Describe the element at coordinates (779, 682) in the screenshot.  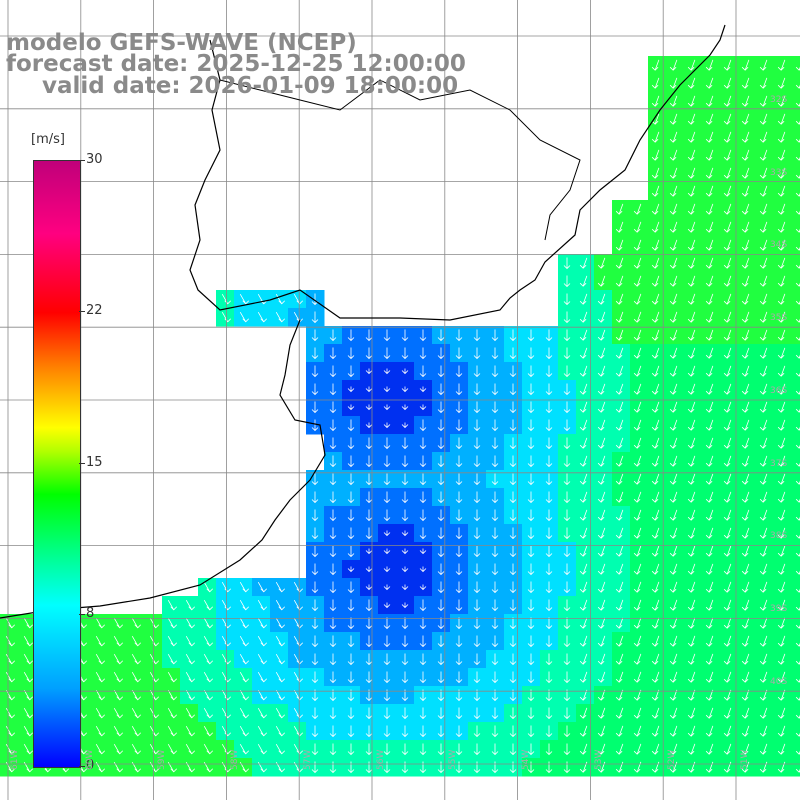
I see `lat-label: 40S` at that location.